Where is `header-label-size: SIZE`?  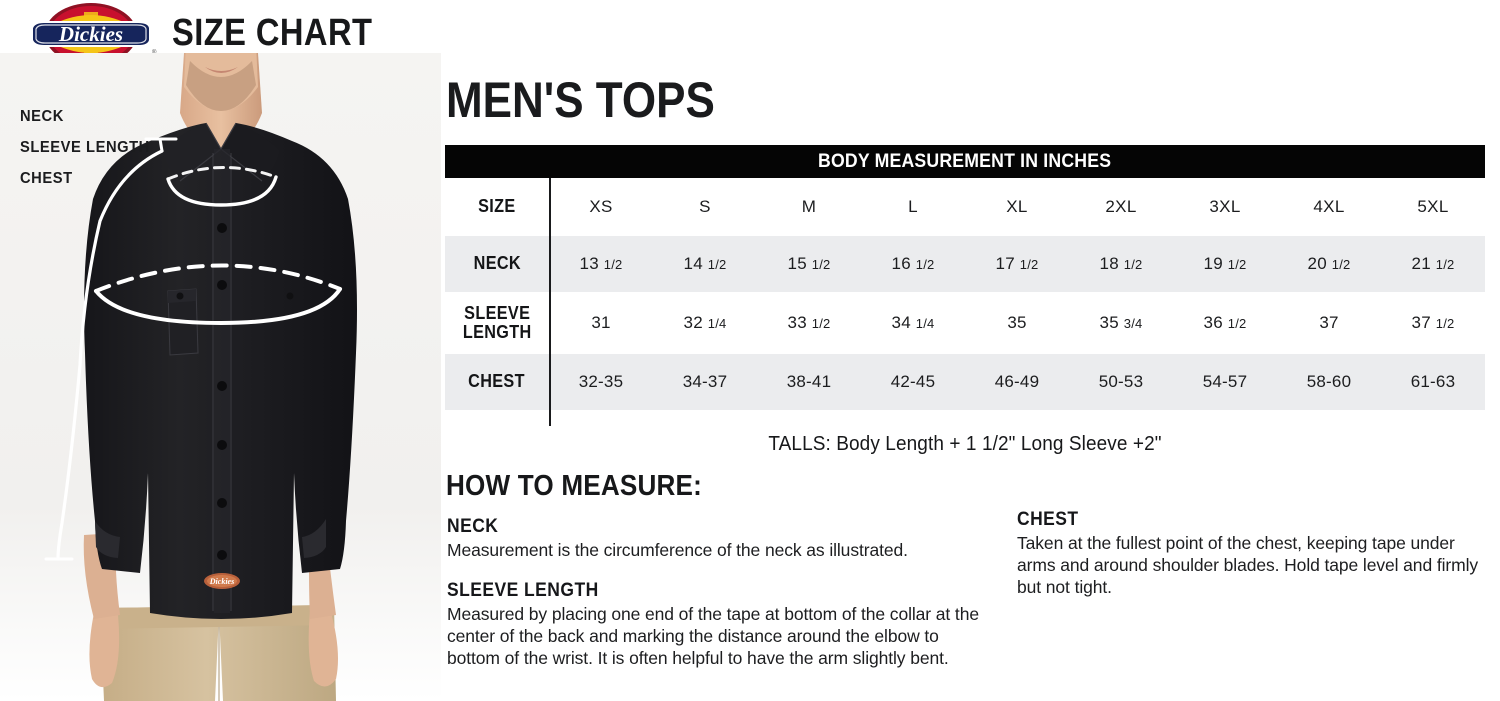 header-label-size: SIZE is located at coordinates (497, 206).